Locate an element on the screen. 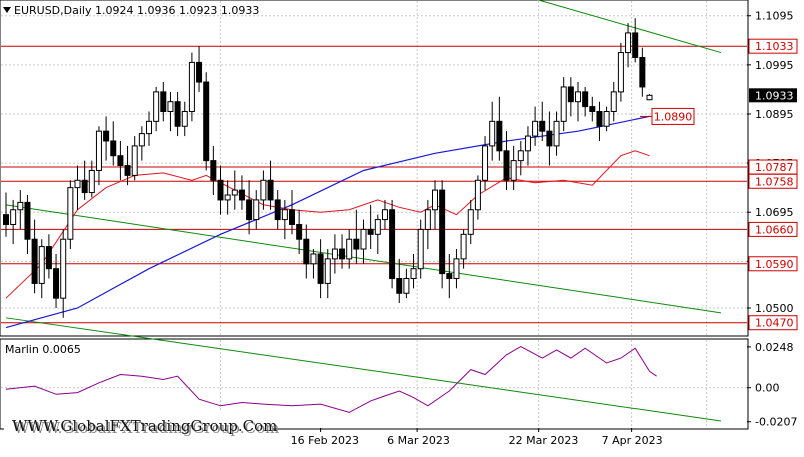 This screenshot has height=457, width=804. oscillator-series is located at coordinates (331, 379).